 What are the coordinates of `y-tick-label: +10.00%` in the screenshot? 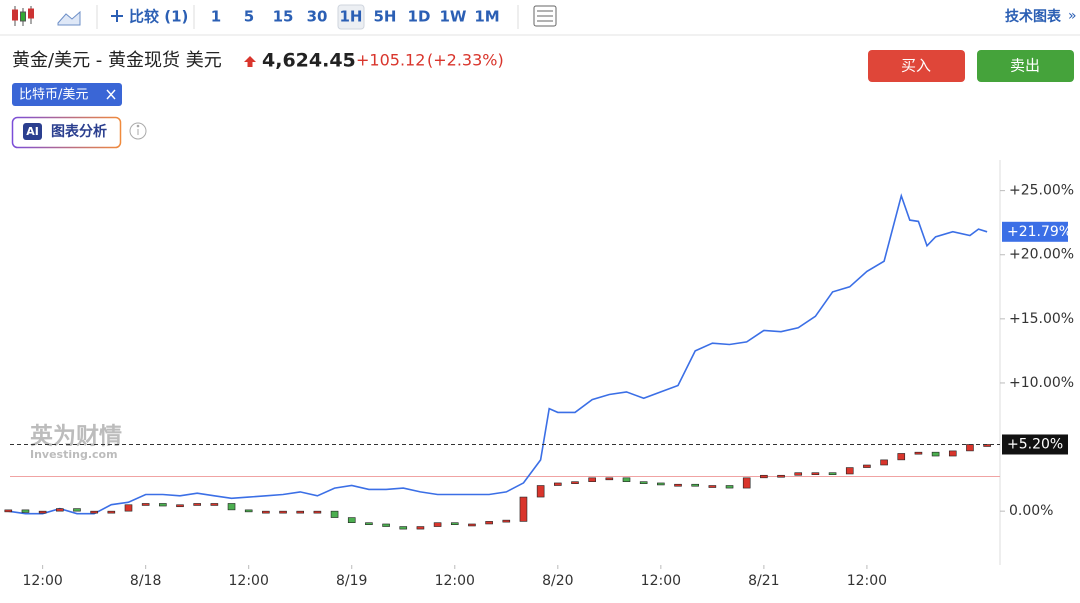 It's located at (1041, 383).